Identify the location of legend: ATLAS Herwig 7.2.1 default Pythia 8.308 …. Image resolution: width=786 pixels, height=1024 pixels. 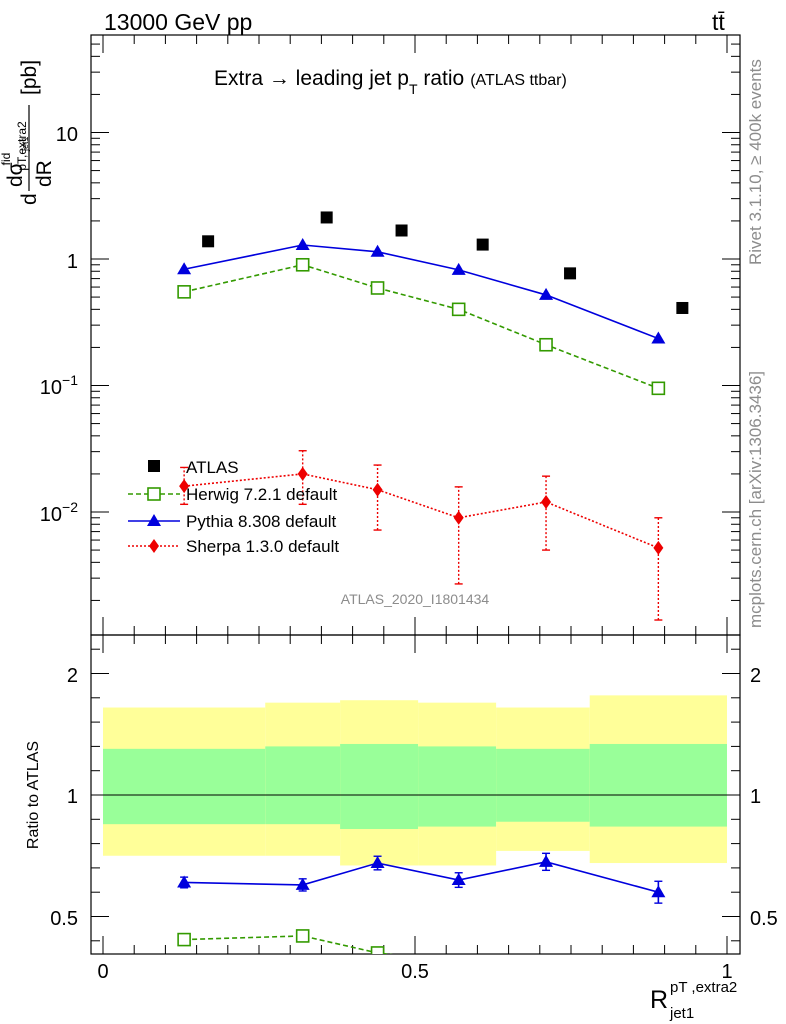
(233, 507).